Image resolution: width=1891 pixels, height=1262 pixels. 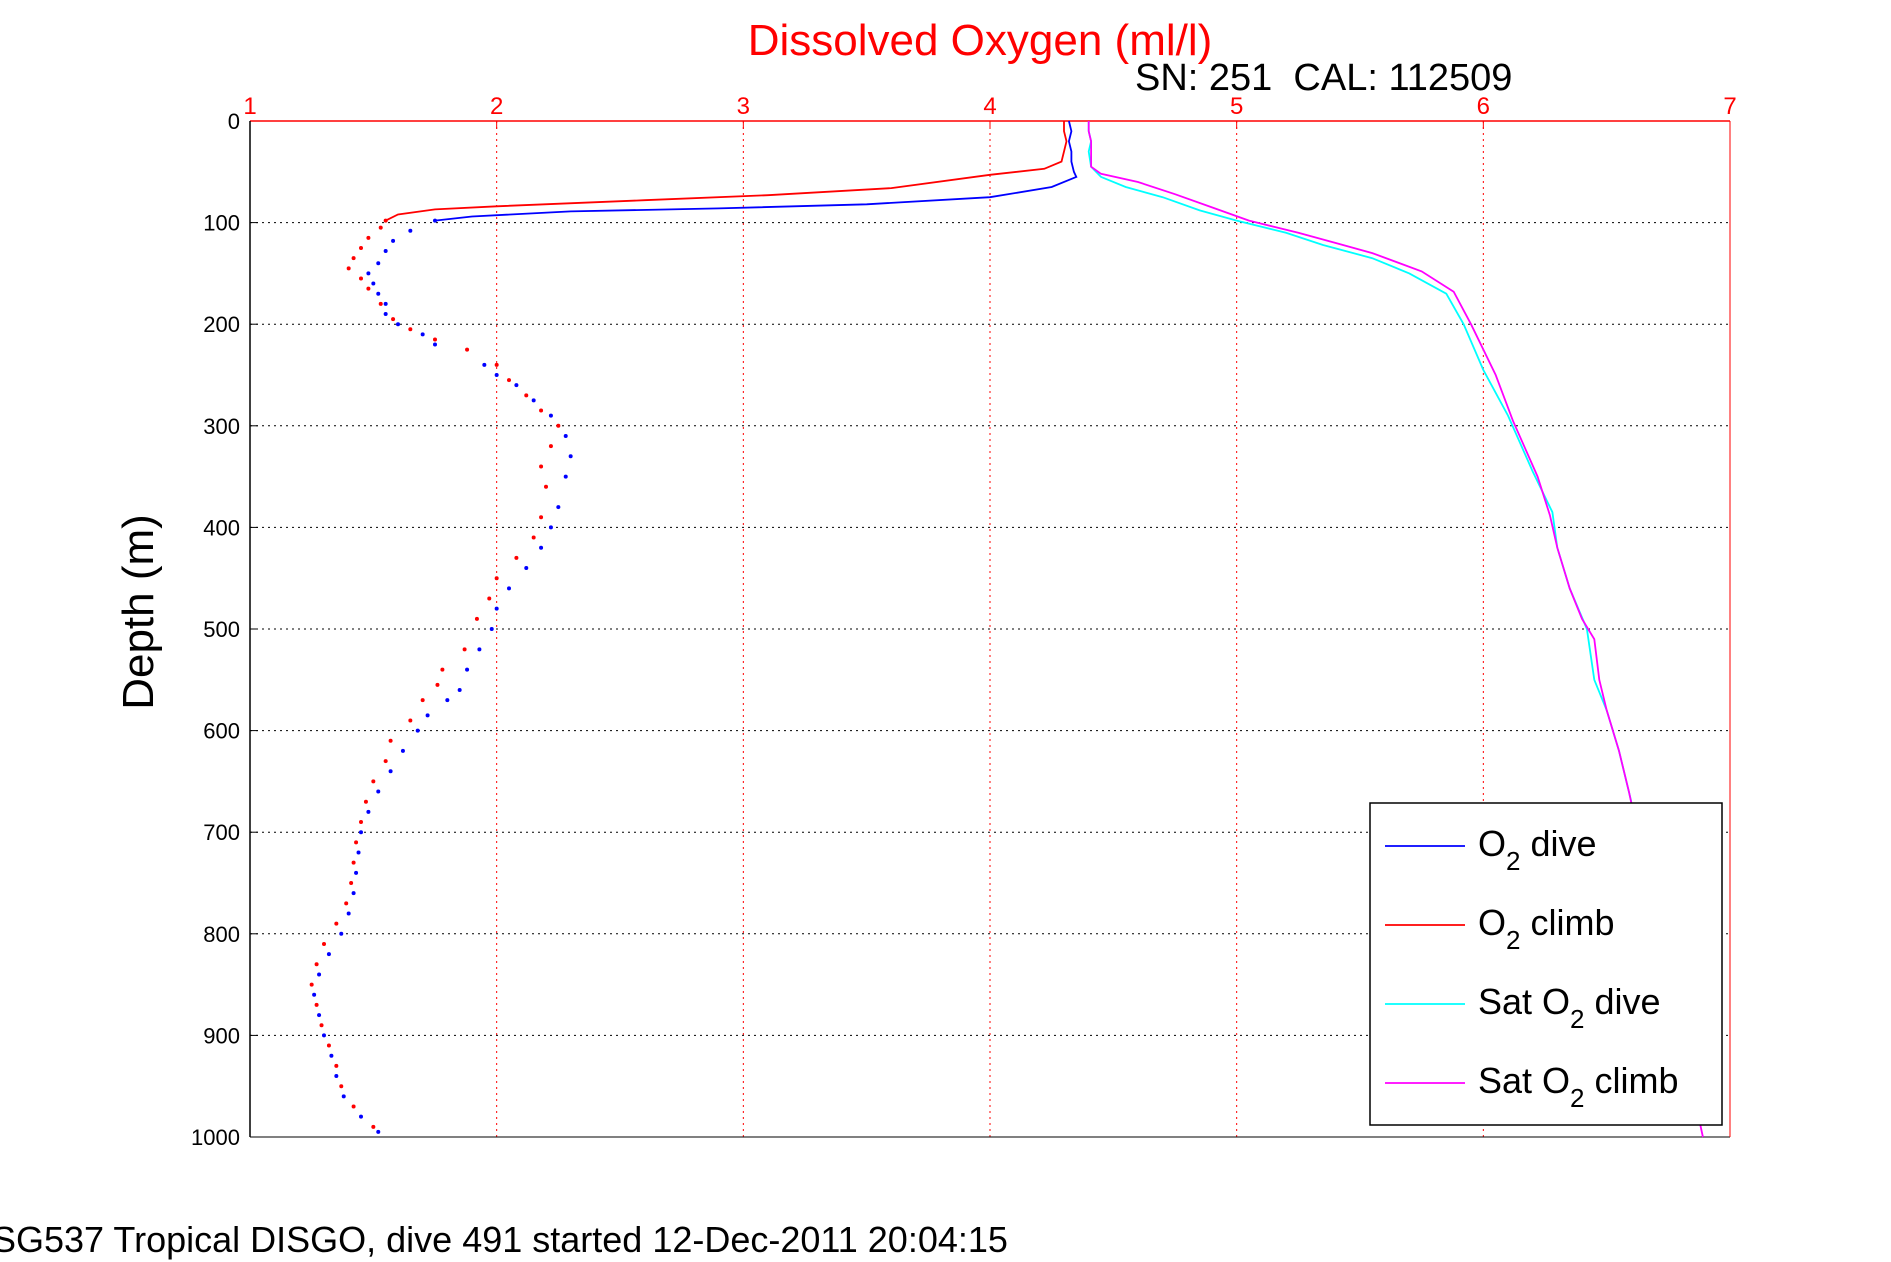 I want to click on x-tick-label: 4, so click(x=989, y=106).